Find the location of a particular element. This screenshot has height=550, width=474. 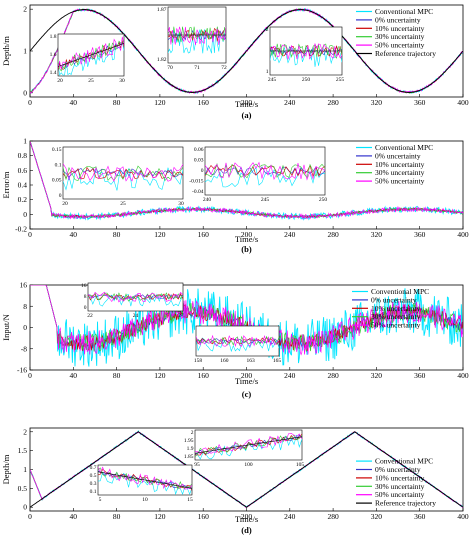

y-tick-label: 0.8 is located at coordinates (23, 155).